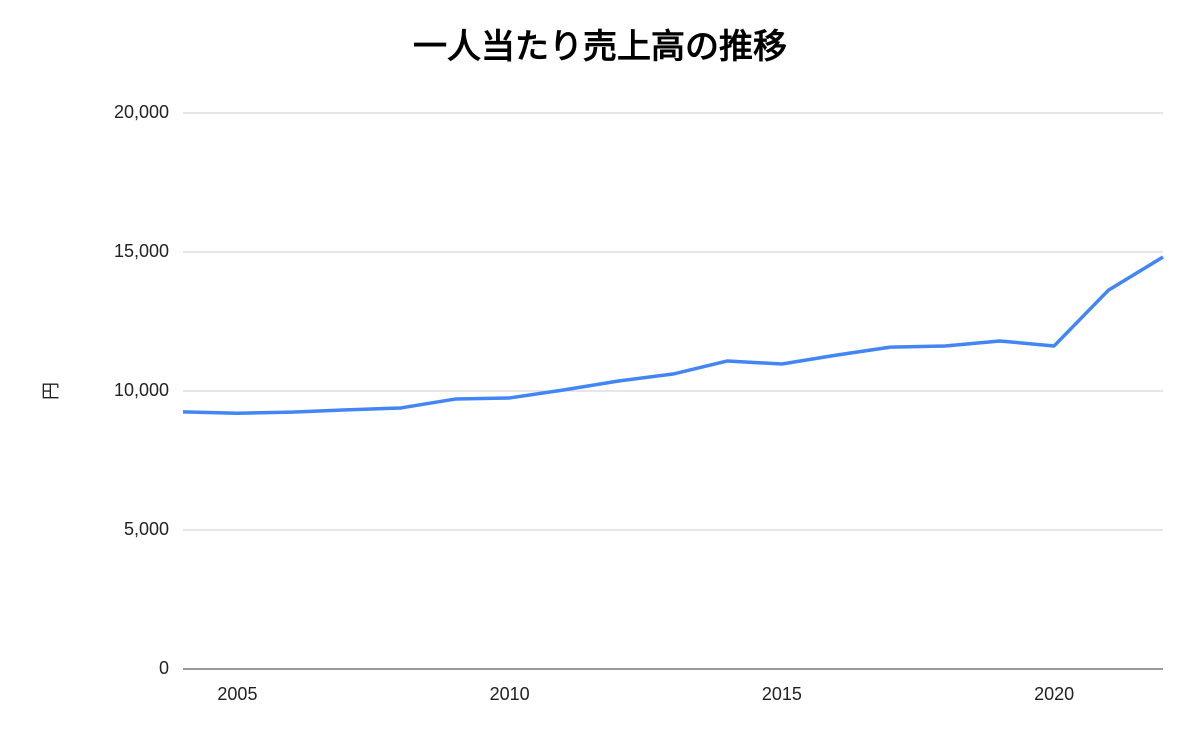 The width and height of the screenshot is (1200, 747). Describe the element at coordinates (600, 47) in the screenshot. I see `chart-title: 一人当たり売上高の推移` at that location.